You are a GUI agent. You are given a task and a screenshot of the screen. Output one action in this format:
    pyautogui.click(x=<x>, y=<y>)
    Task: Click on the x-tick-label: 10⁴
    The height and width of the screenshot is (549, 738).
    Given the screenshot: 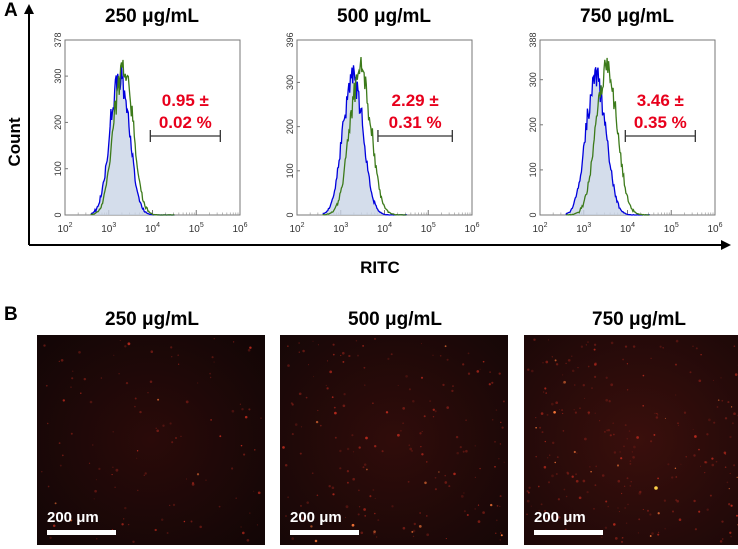 What is the action you would take?
    pyautogui.click(x=627, y=228)
    